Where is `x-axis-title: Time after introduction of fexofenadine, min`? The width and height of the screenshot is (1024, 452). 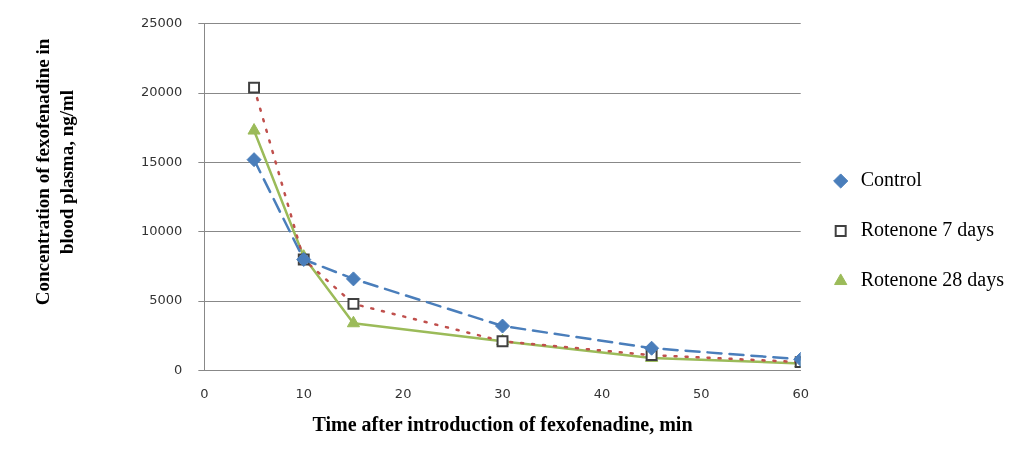 x-axis-title: Time after introduction of fexofenadine, min is located at coordinates (502, 424).